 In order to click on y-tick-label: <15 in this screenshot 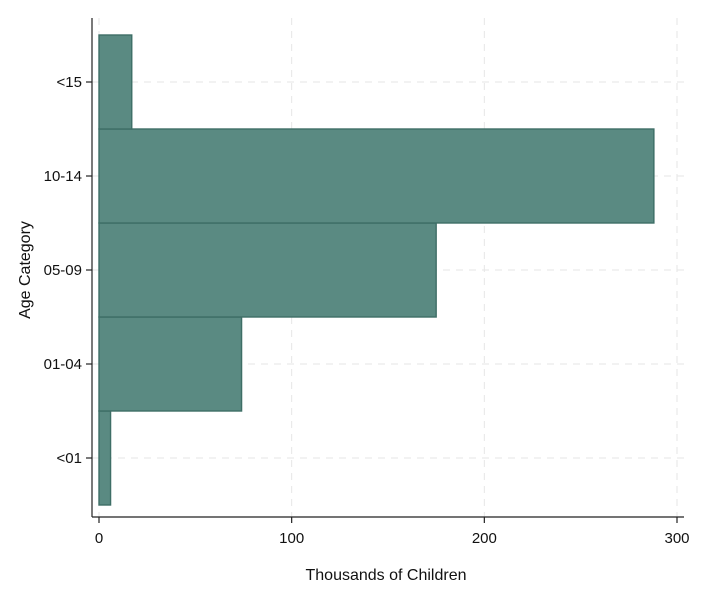, I will do `click(69, 82)`.